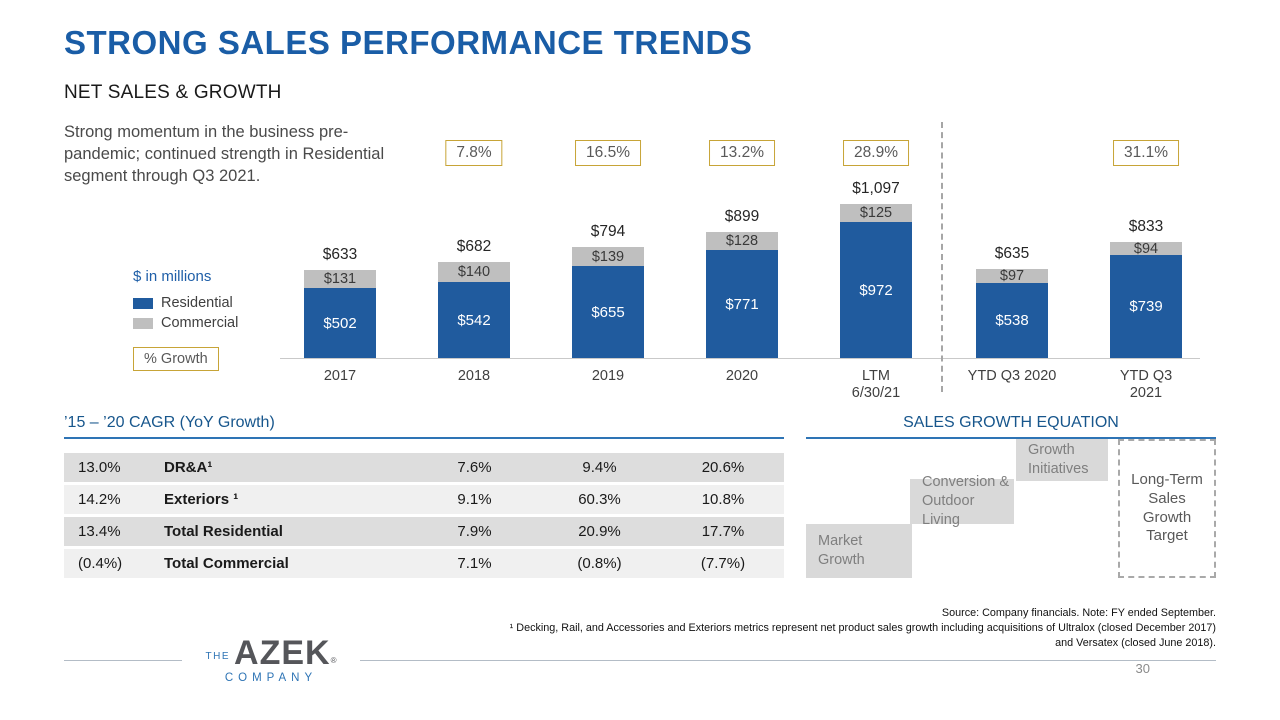  What do you see at coordinates (742, 216) in the screenshot?
I see `bar-total-label: $899` at bounding box center [742, 216].